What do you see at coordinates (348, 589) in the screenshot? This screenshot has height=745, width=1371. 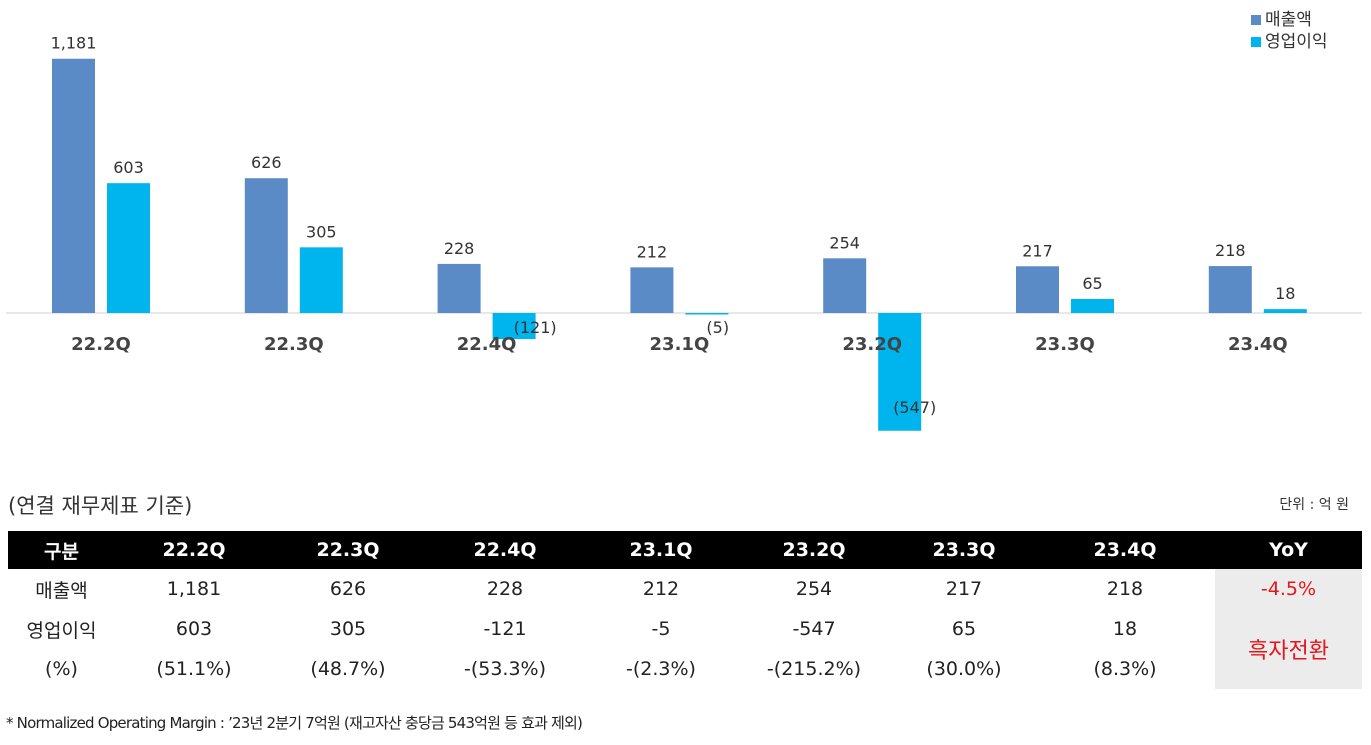 I see `table-cell: 626` at bounding box center [348, 589].